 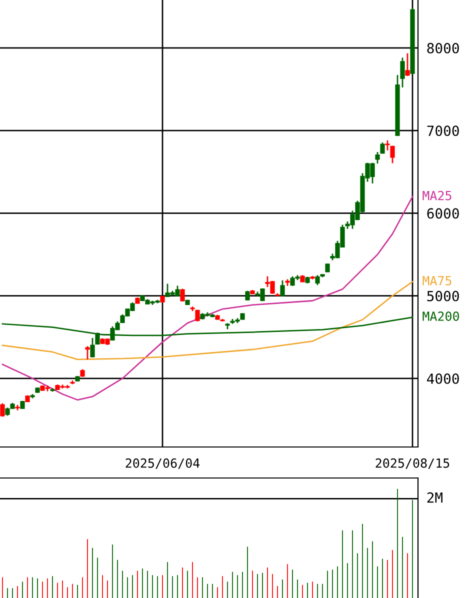 I want to click on series-label: MA25, so click(x=437, y=195).